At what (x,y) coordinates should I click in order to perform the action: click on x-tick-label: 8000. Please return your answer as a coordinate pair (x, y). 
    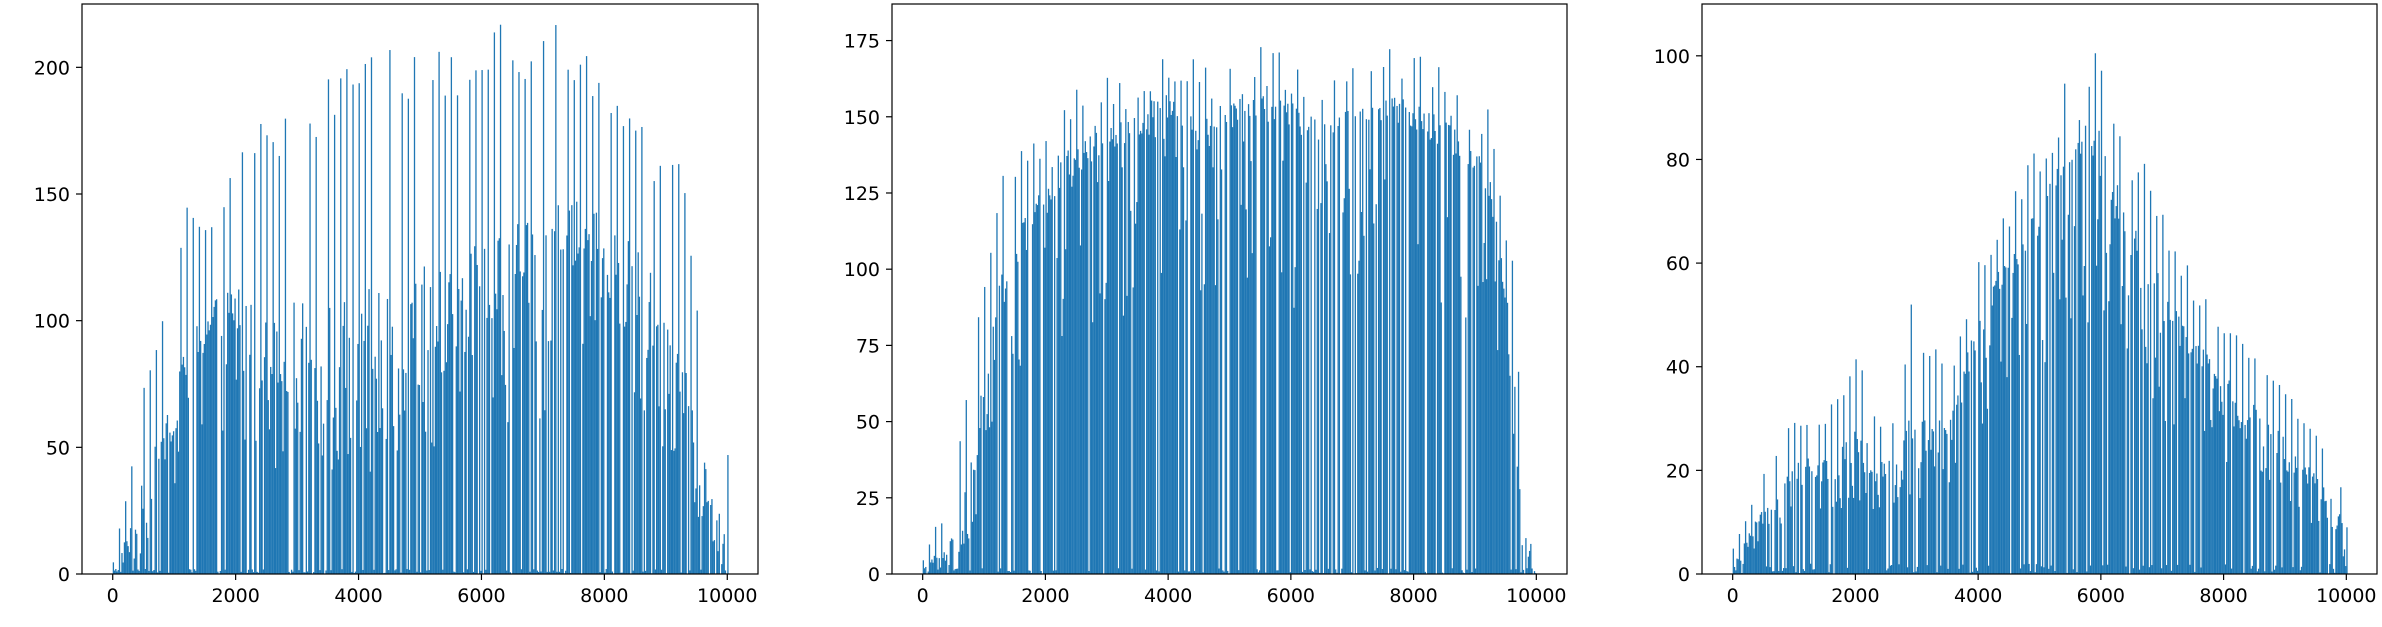
    Looking at the image, I should click on (1413, 596).